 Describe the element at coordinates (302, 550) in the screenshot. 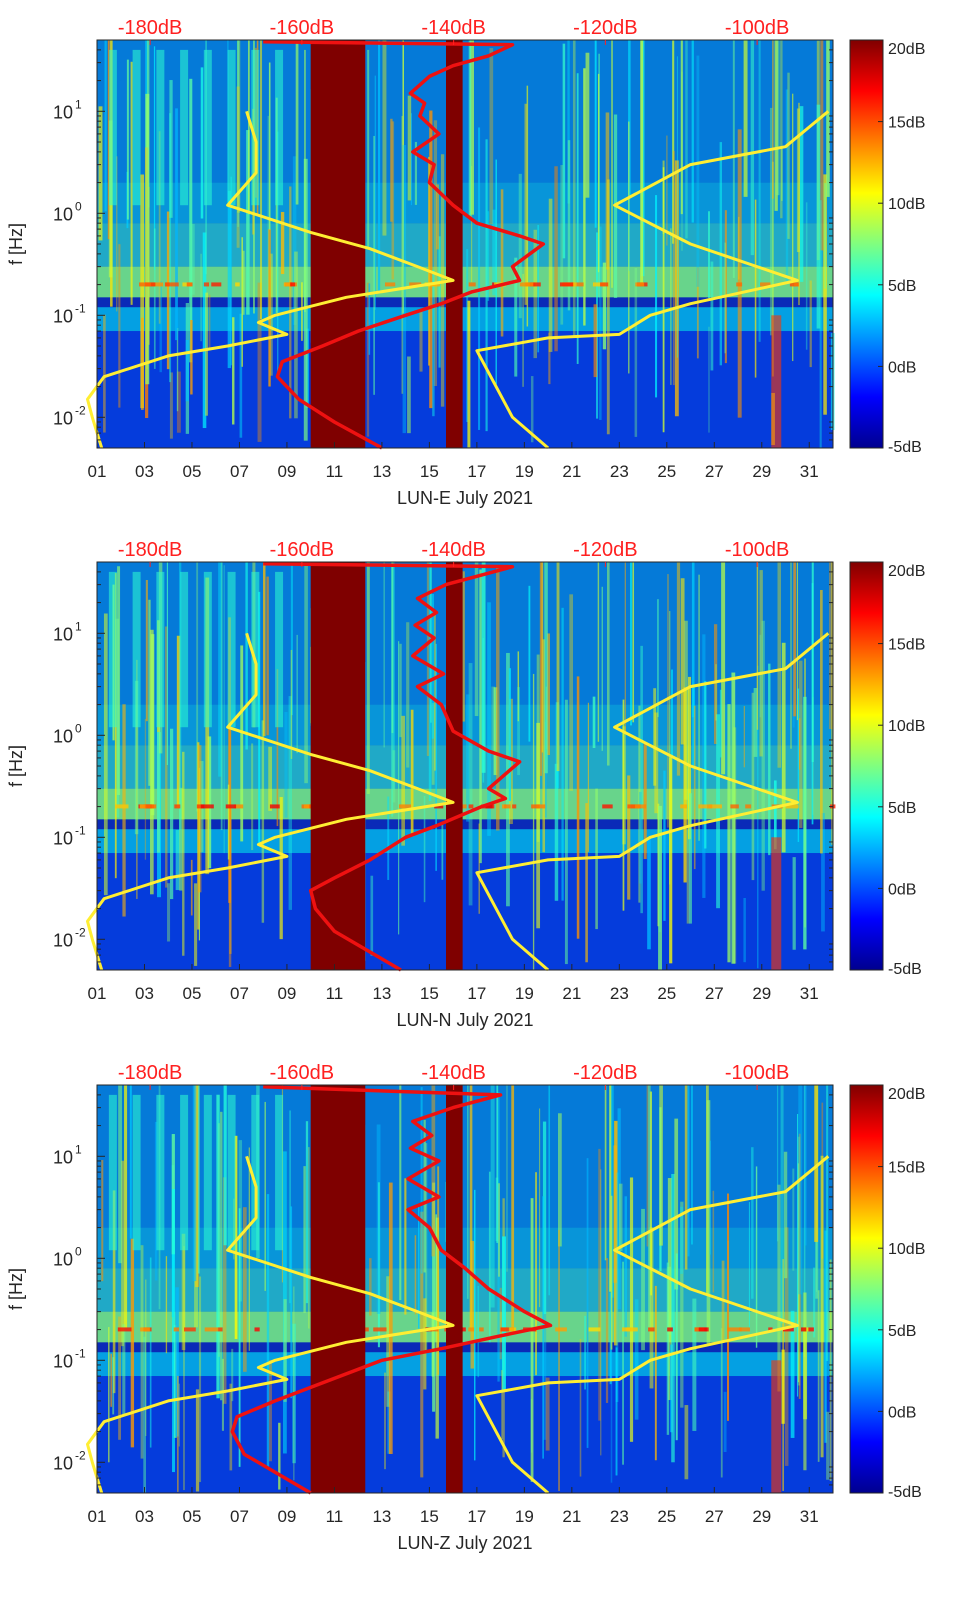

I see `top-axis-label: -160dB` at that location.